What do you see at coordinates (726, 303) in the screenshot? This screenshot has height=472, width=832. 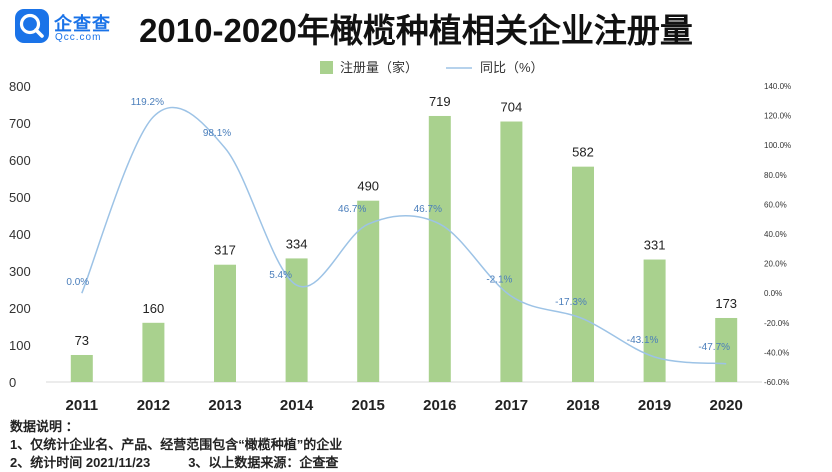 I see `bar-value-label: 173` at bounding box center [726, 303].